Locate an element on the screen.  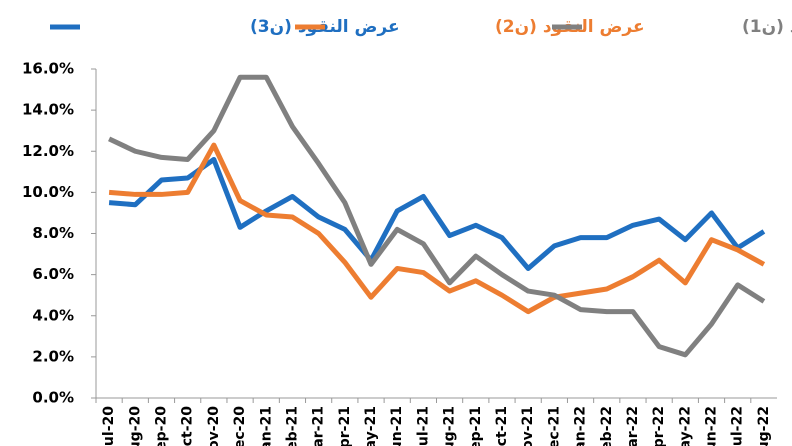
x-tick-label: Apr-21 is located at coordinates (345, 426).